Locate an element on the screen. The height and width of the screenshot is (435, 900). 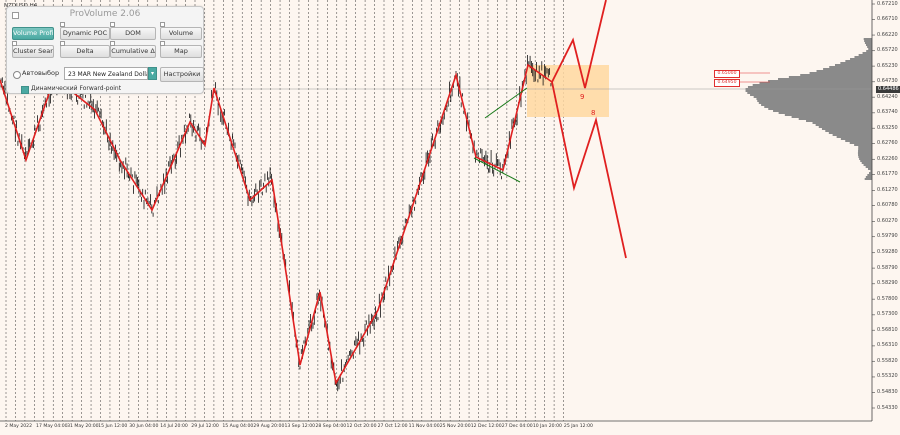
level-label-1: 0.65000 is located at coordinates (727, 74).